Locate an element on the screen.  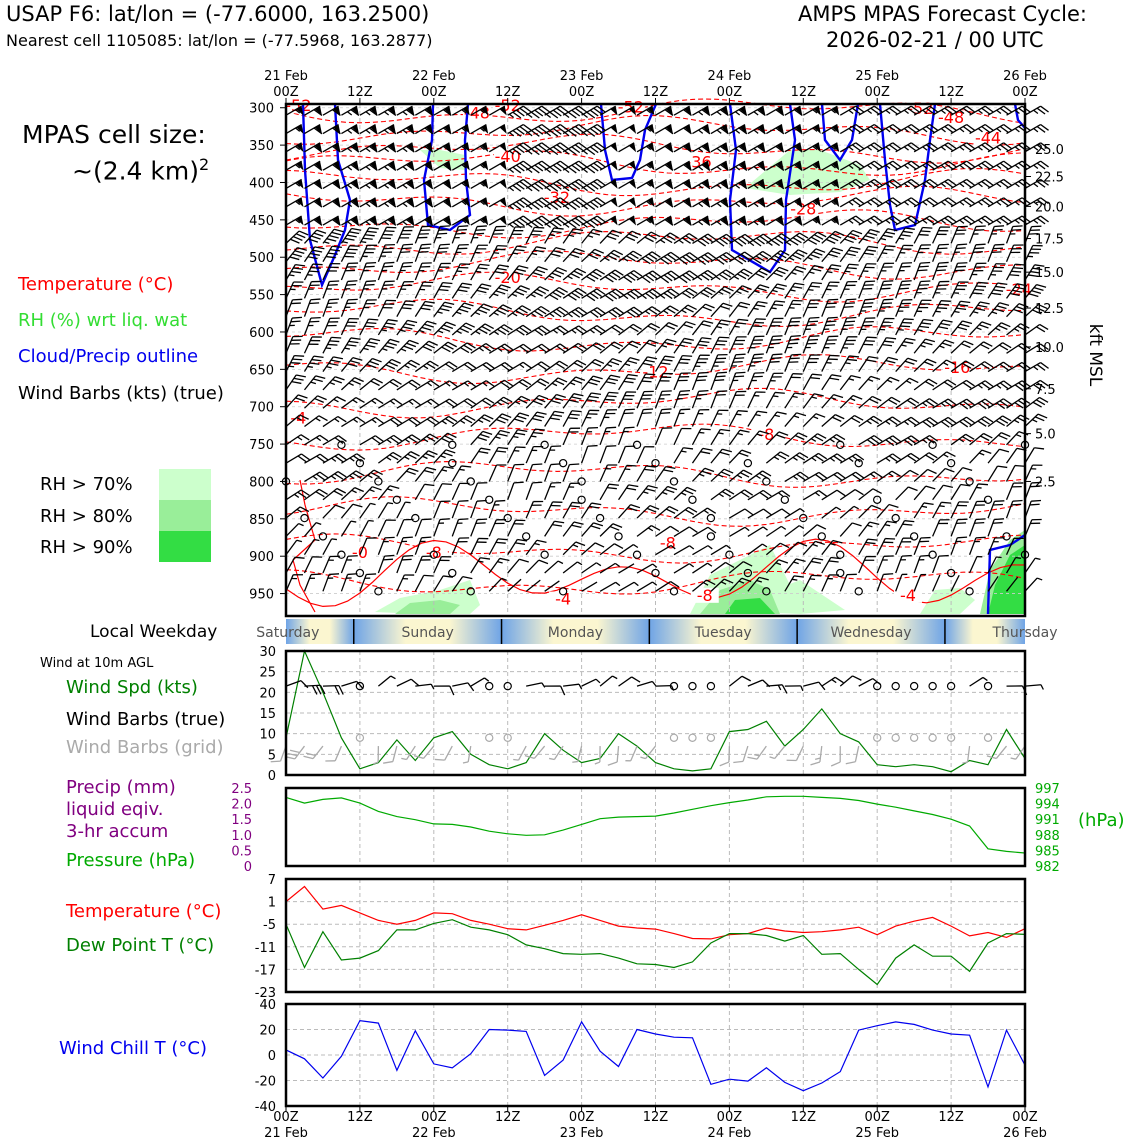
temperature-label: -32 is located at coordinates (557, 197).